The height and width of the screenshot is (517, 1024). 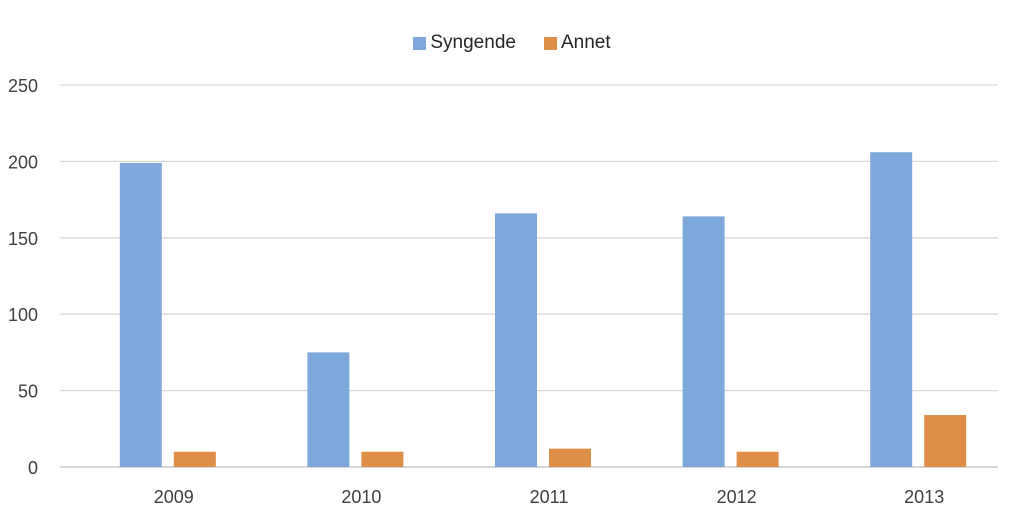 I want to click on bar-annet-2009, so click(x=194, y=459).